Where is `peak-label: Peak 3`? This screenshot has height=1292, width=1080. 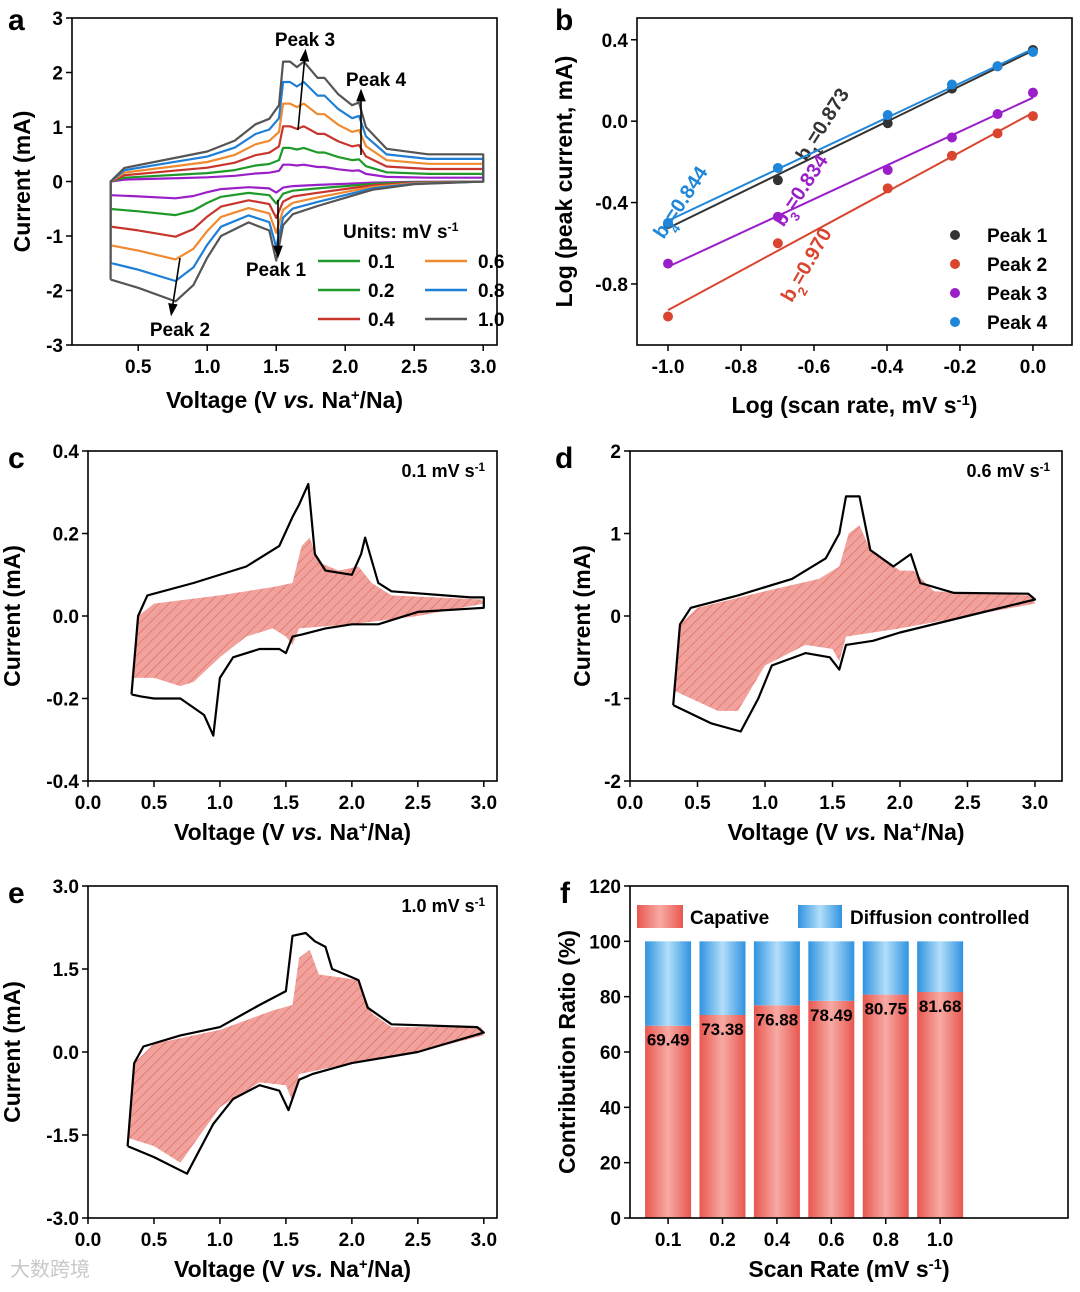 peak-label: Peak 3 is located at coordinates (305, 40).